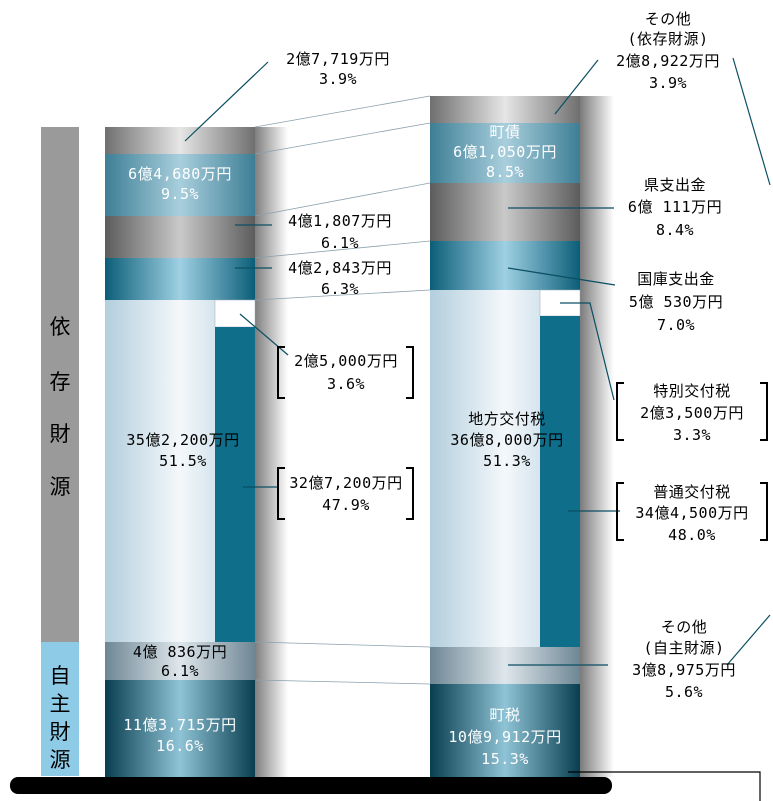  What do you see at coordinates (596, 436) in the screenshot?
I see `column-2-shadow` at bounding box center [596, 436].